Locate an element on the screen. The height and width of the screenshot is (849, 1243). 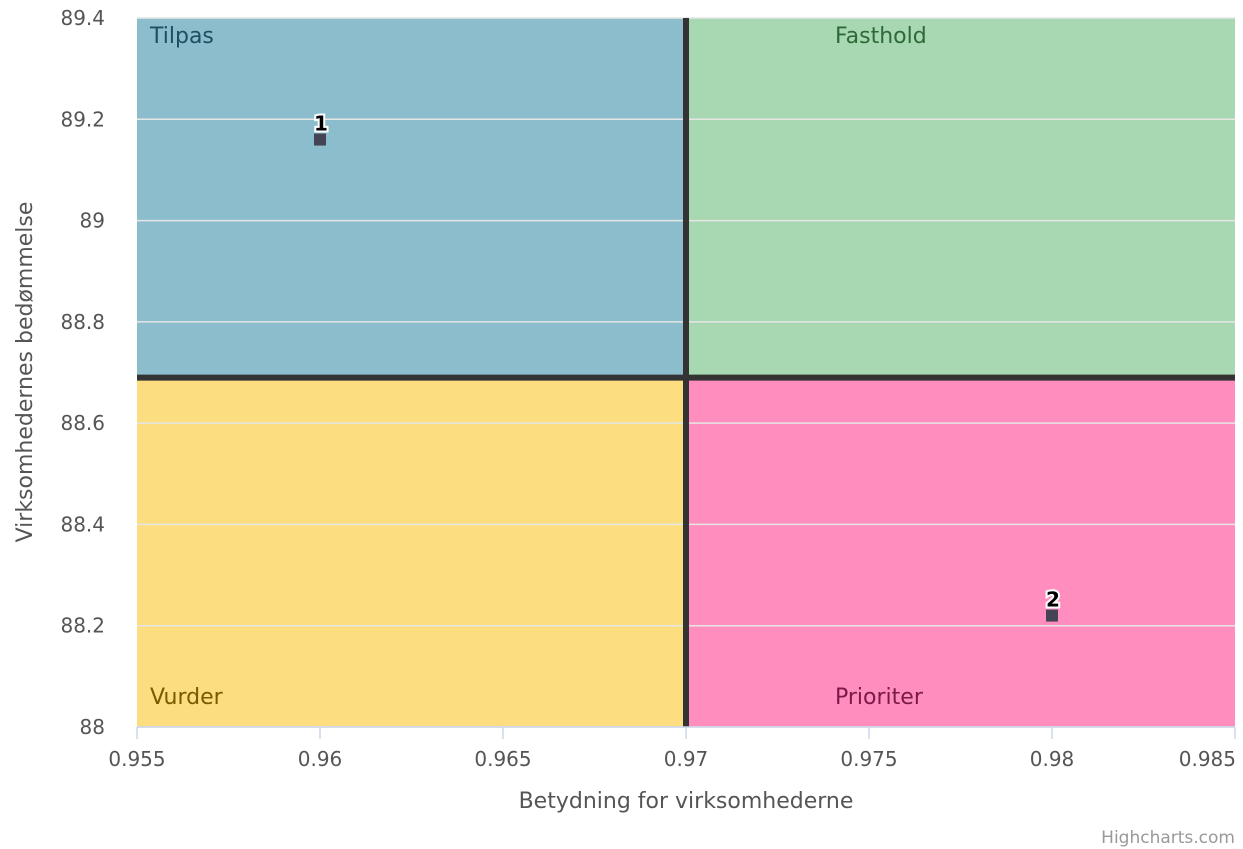
x-tick-label-0: 0.955 is located at coordinates (136, 759).